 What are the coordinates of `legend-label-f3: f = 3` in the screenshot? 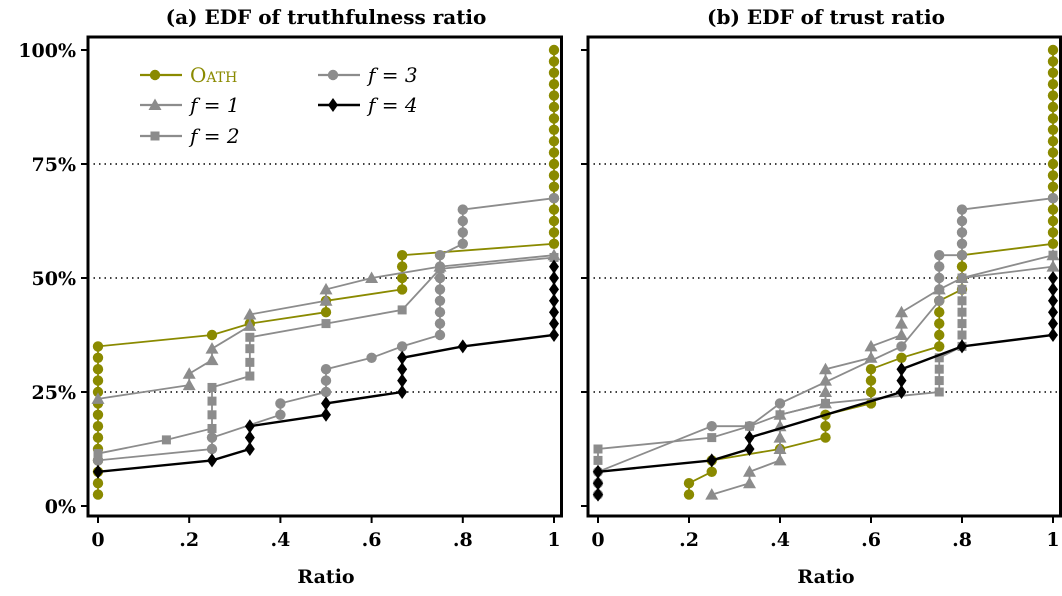 It's located at (392, 75).